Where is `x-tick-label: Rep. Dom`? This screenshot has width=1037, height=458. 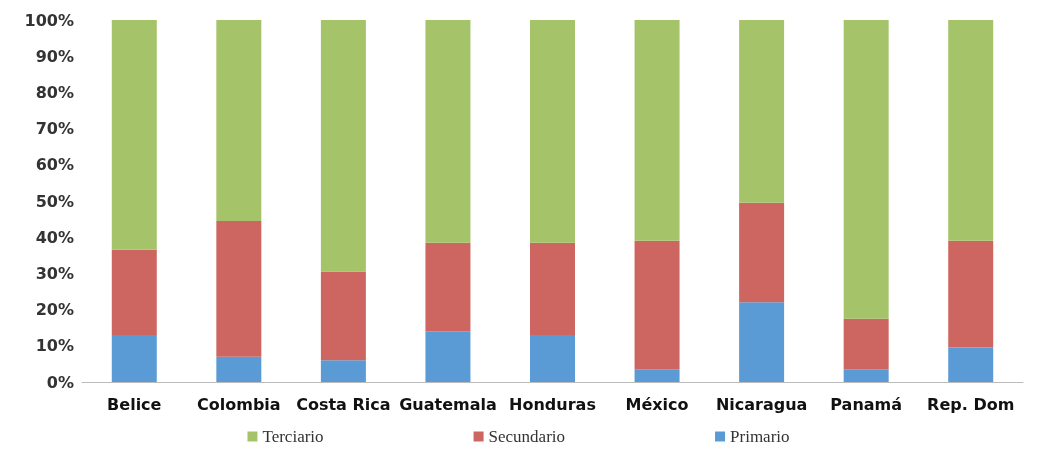
x-tick-label: Rep. Dom is located at coordinates (971, 404).